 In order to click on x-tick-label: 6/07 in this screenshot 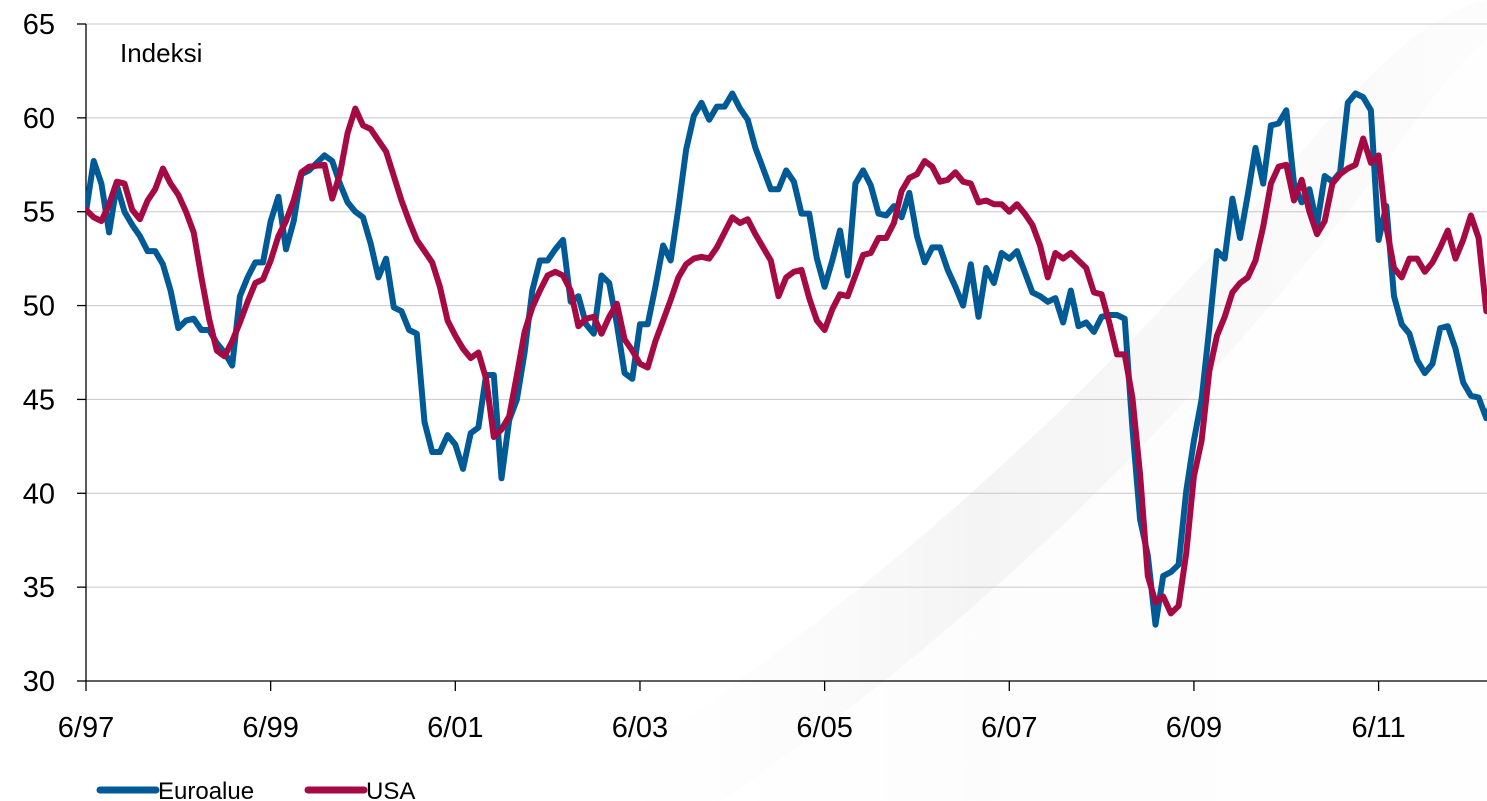, I will do `click(1009, 728)`.